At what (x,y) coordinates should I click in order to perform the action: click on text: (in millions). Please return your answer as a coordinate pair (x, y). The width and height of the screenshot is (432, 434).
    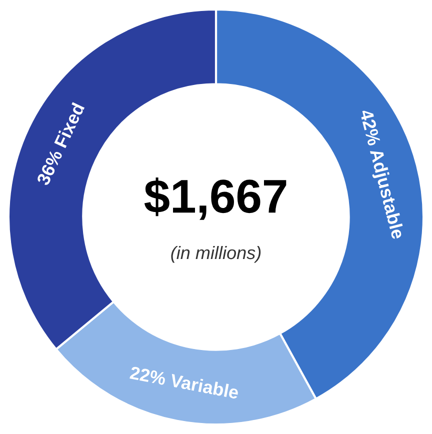
    Looking at the image, I should click on (216, 254).